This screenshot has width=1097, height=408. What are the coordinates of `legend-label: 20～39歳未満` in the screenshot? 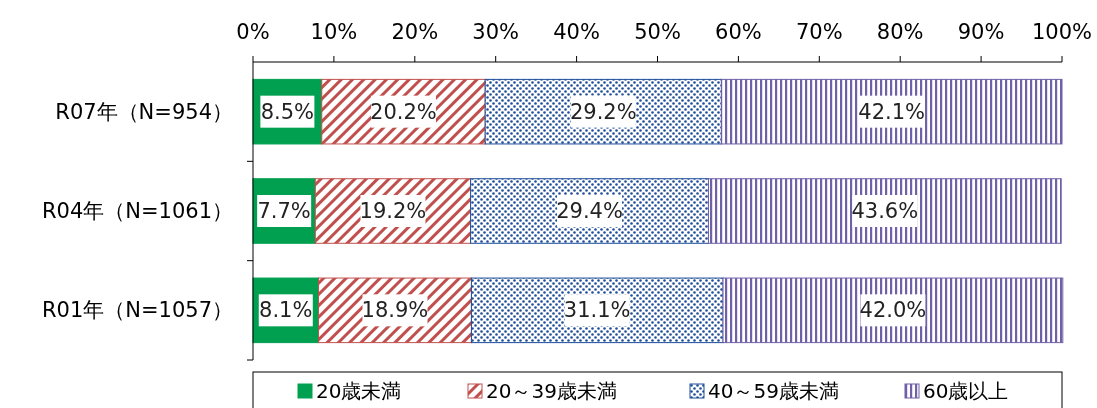 It's located at (551, 391).